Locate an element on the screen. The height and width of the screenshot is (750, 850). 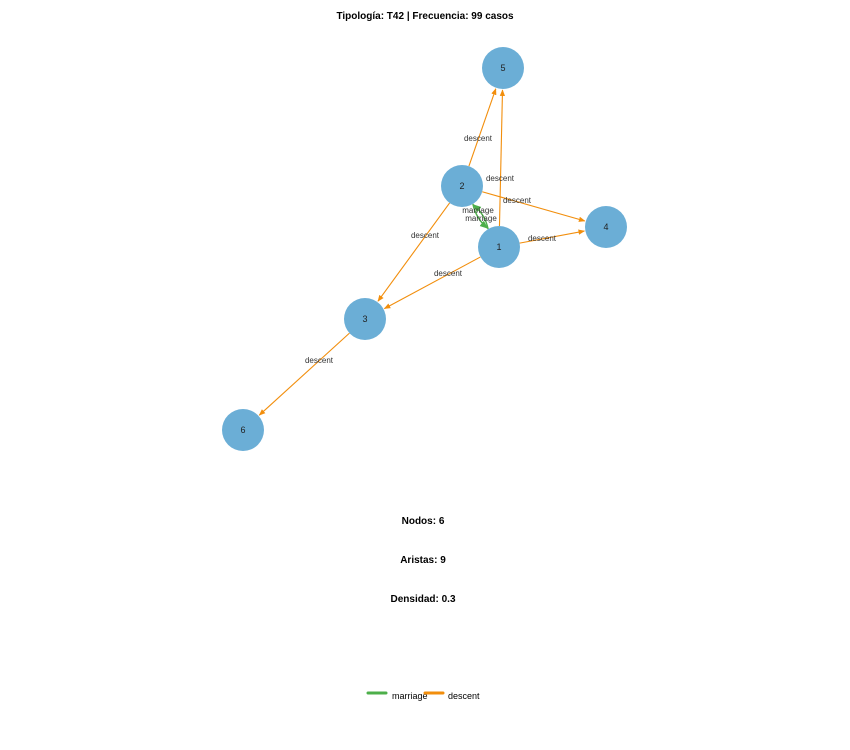
legend: marriage descent is located at coordinates (423, 696).